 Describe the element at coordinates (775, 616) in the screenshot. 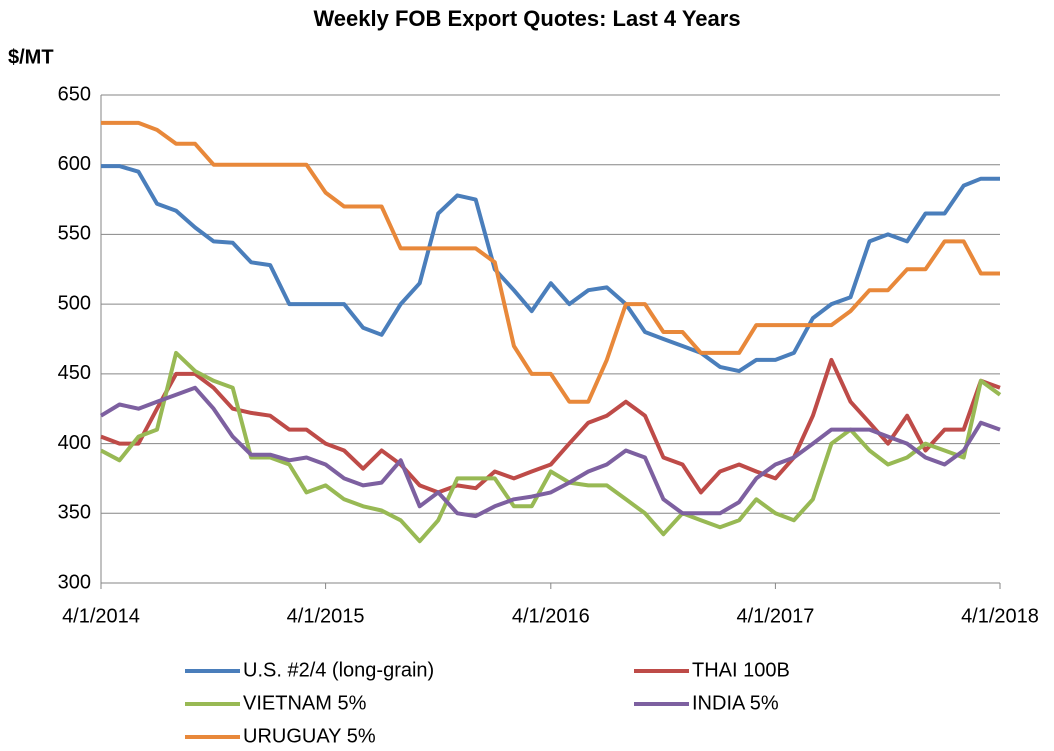

I see `x-tick-label: 4/1/2017` at that location.